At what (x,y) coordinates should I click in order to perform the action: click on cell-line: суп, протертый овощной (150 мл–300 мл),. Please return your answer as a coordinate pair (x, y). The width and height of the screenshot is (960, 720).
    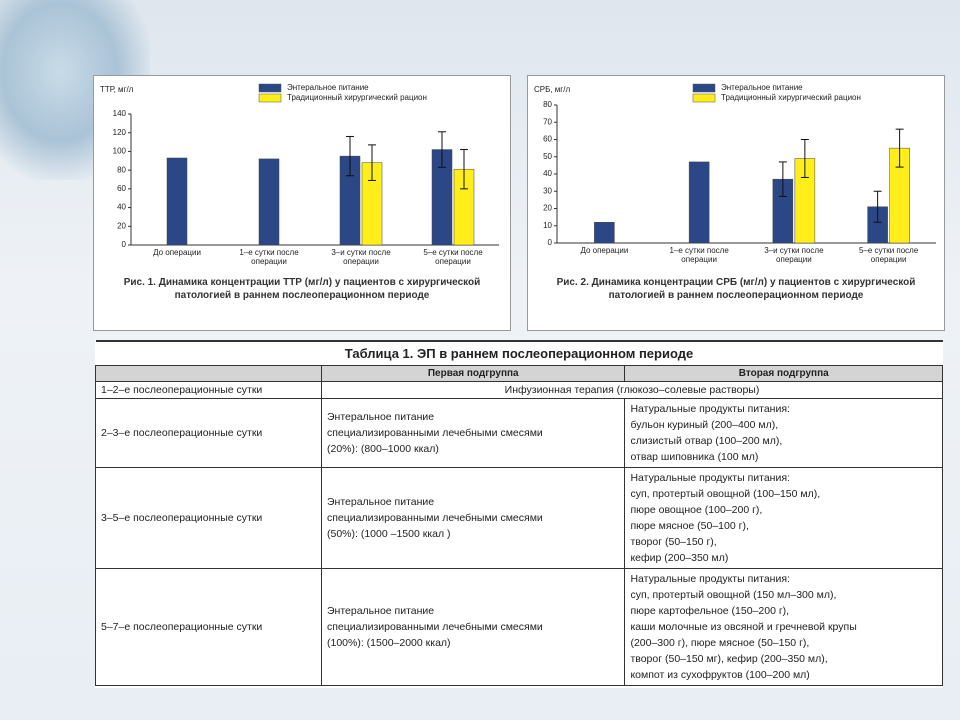
    Looking at the image, I should click on (733, 595).